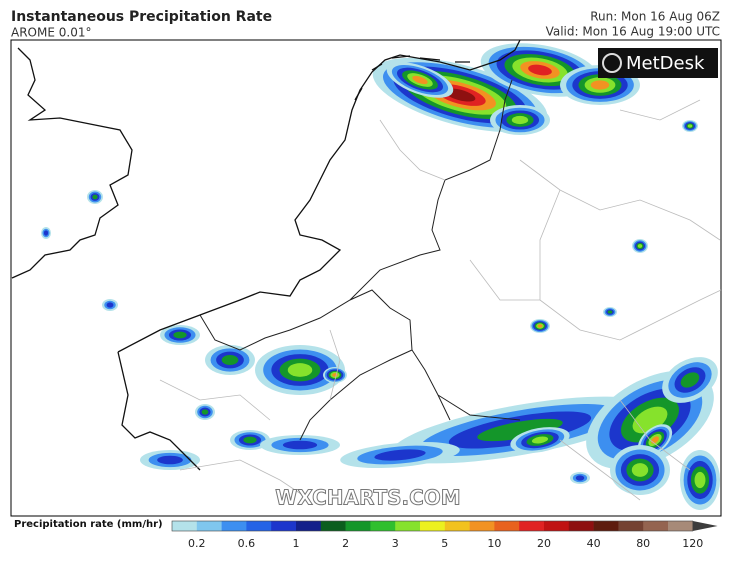  What do you see at coordinates (612, 63) in the screenshot?
I see `logo-icon` at bounding box center [612, 63].